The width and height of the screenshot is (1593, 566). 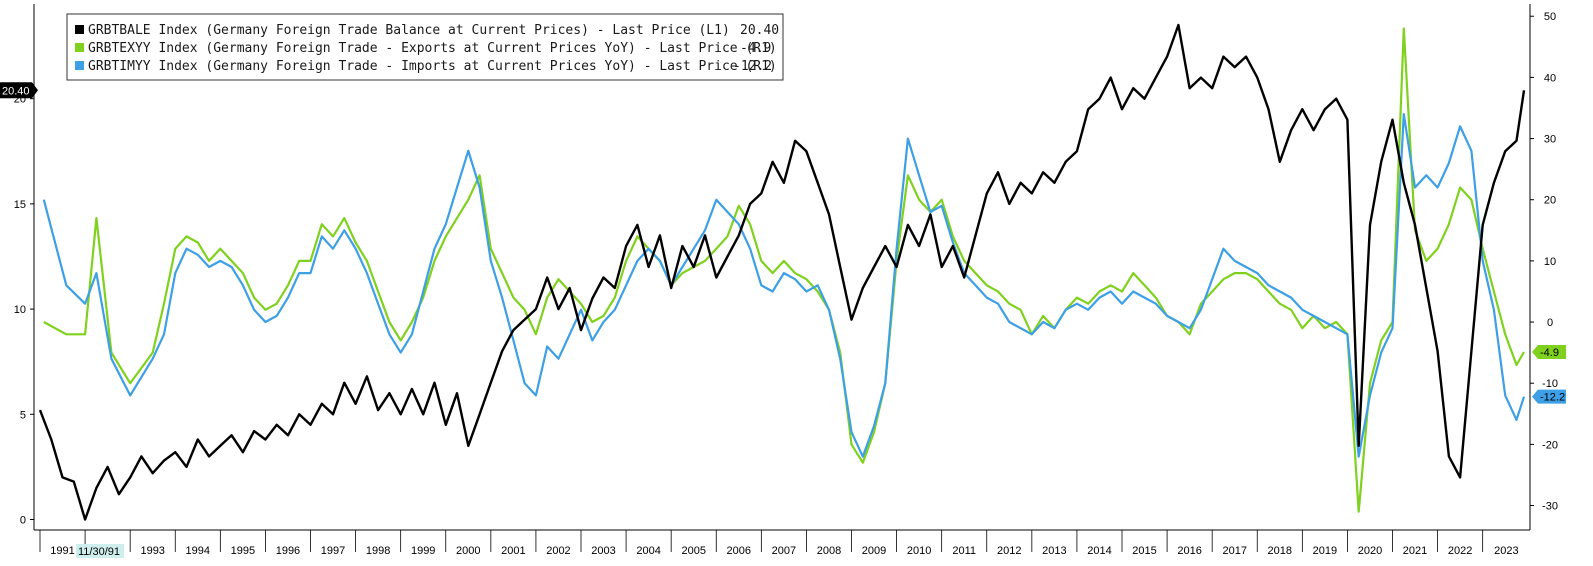 I want to click on x-tick-label: 2012, so click(x=1009, y=551).